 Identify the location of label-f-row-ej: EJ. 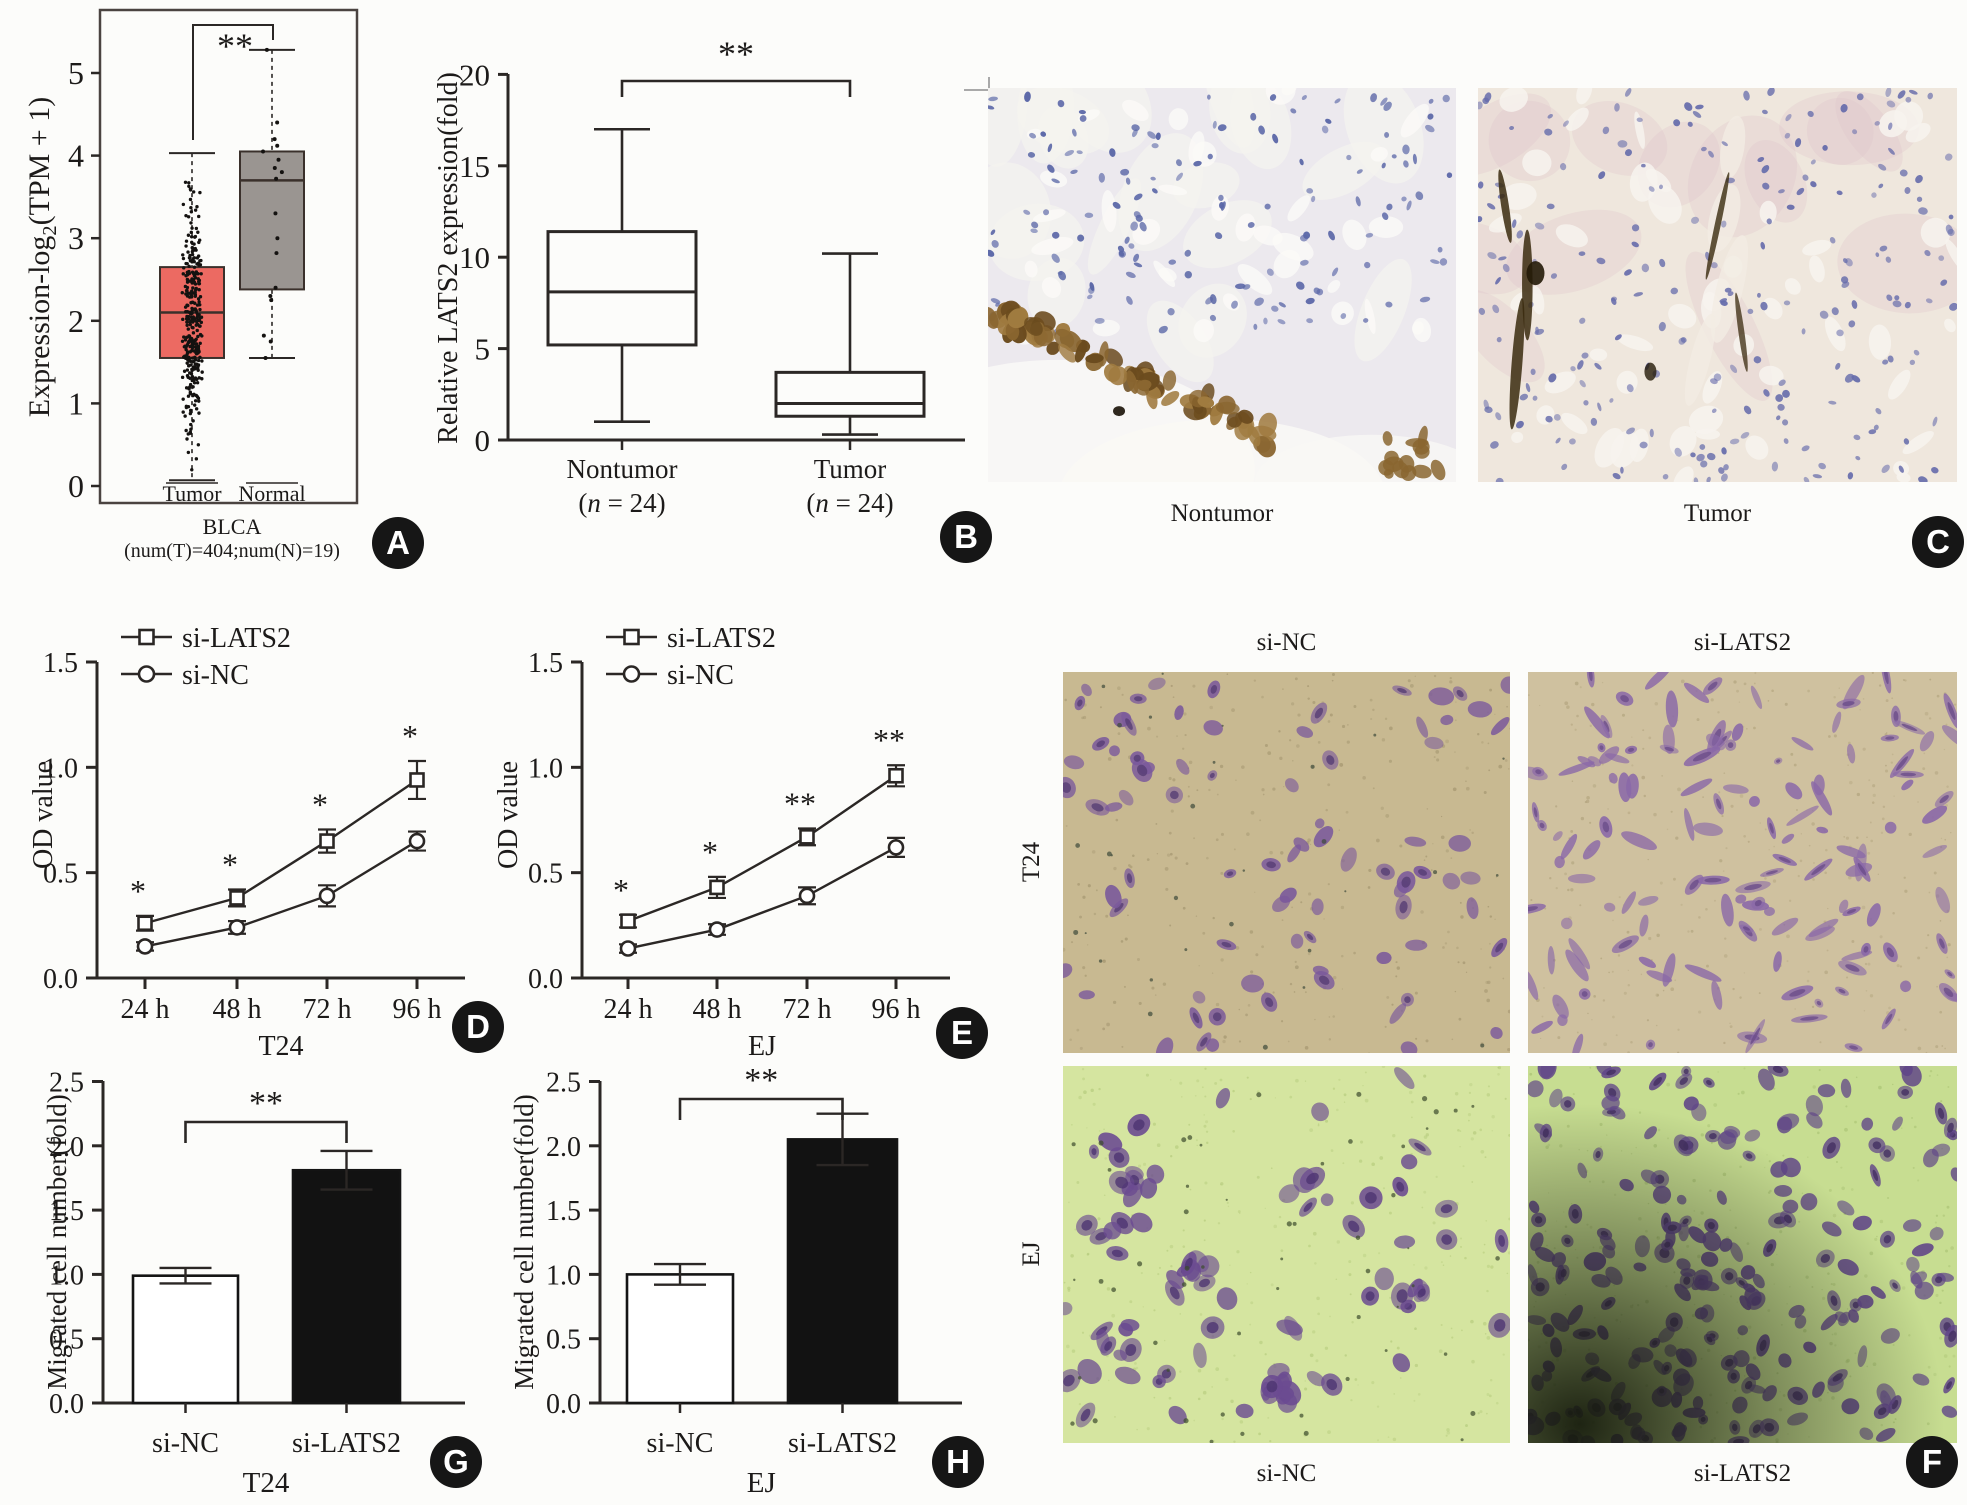
(1031, 1254).